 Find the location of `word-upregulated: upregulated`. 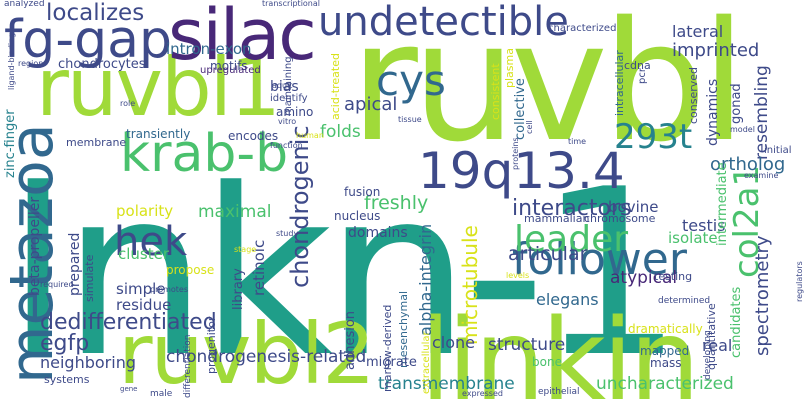

word-upregulated: upregulated is located at coordinates (230, 70).